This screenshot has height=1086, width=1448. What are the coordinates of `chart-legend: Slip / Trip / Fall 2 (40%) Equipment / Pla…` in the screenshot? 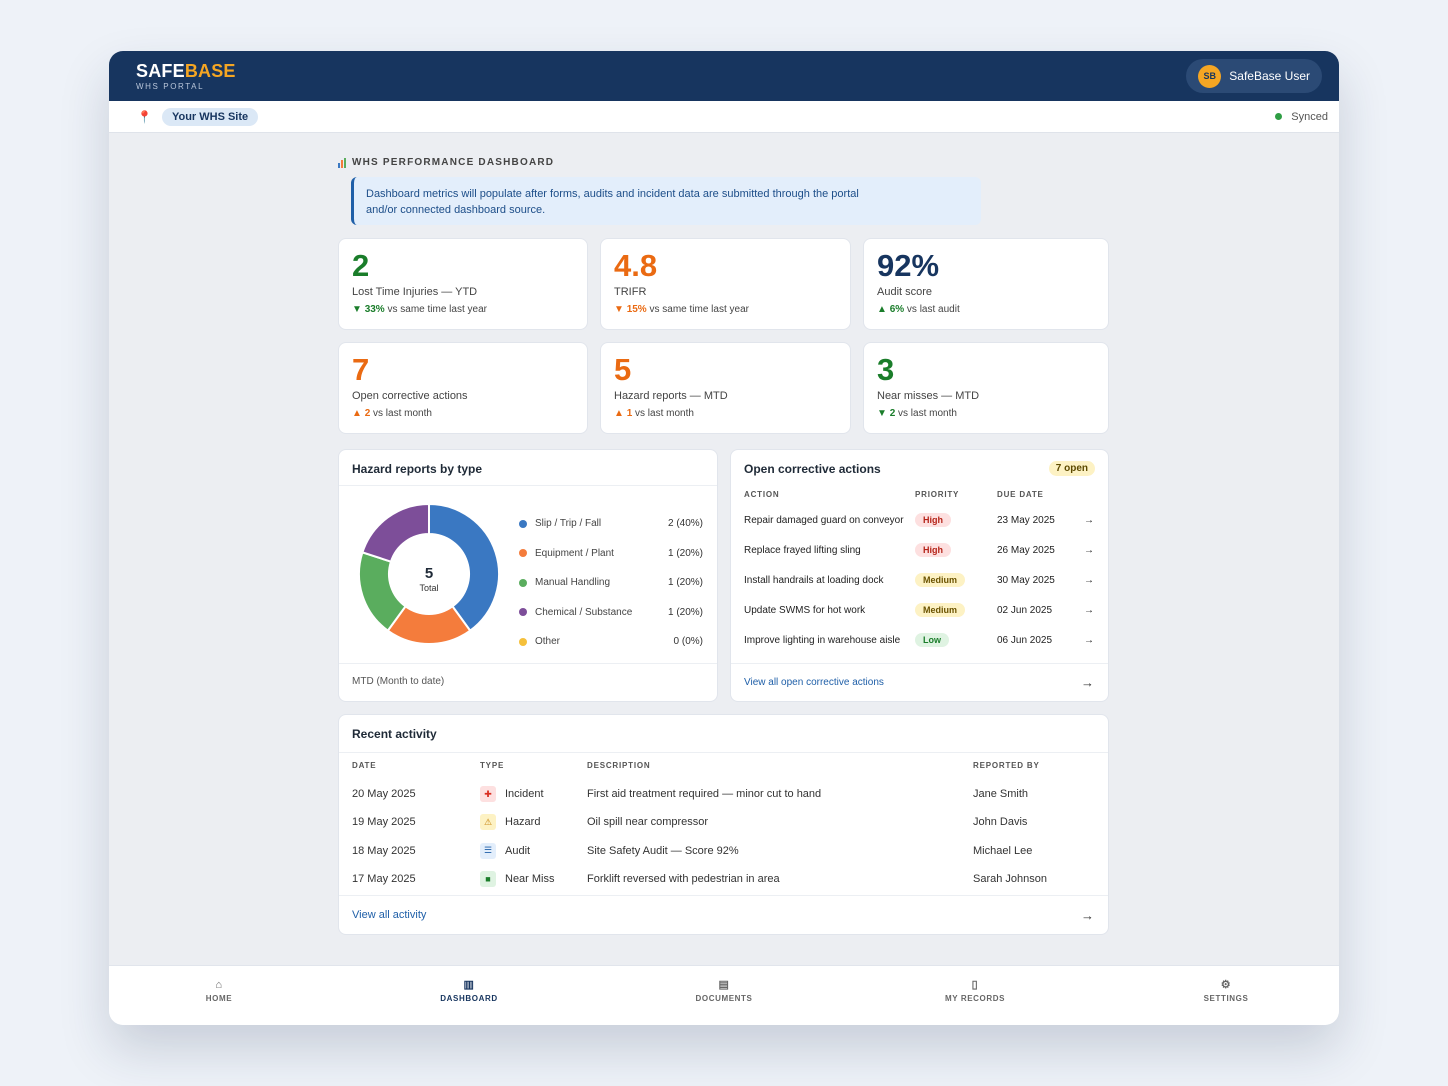 It's located at (611, 583).